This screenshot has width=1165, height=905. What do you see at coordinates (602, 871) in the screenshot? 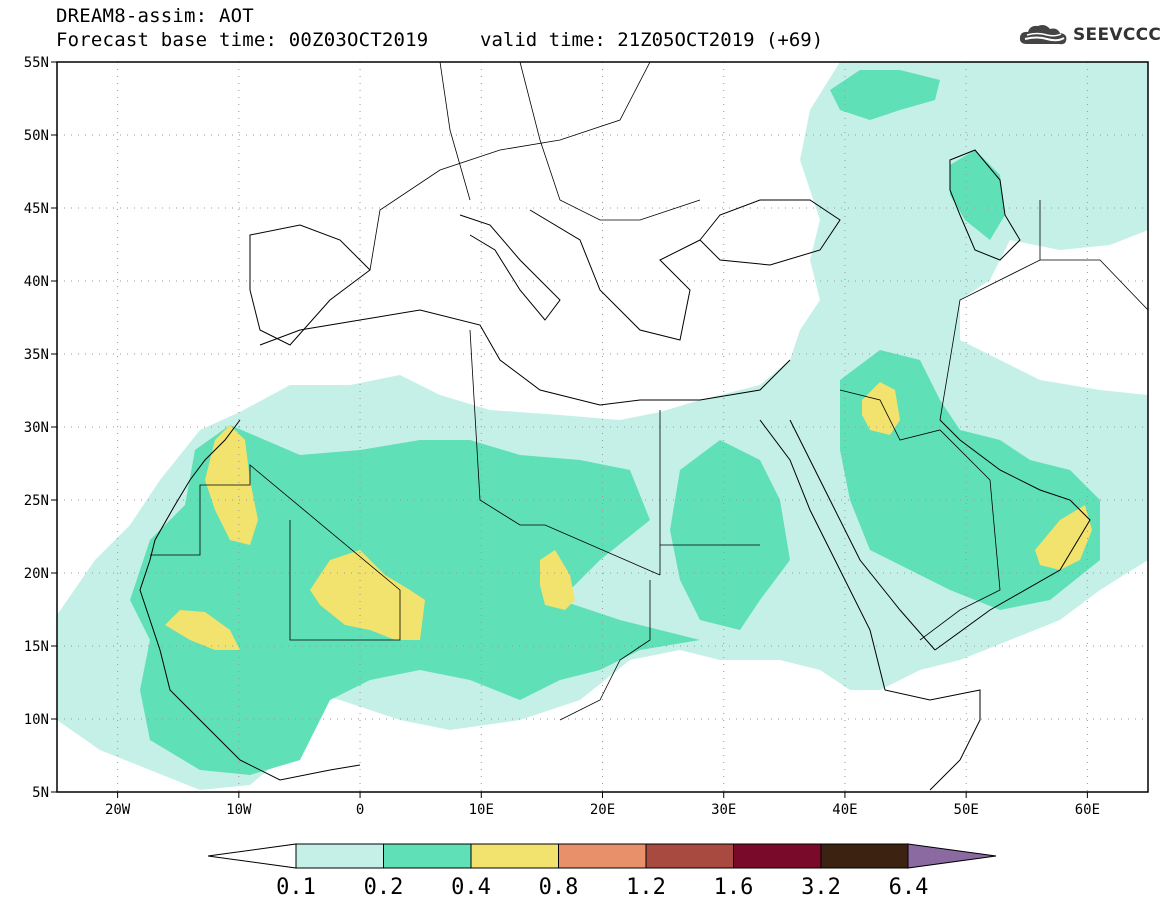
I see `colorbar: 0.1 0.2 0.4 0.8 1.2 1.6 3.2 6.4` at bounding box center [602, 871].